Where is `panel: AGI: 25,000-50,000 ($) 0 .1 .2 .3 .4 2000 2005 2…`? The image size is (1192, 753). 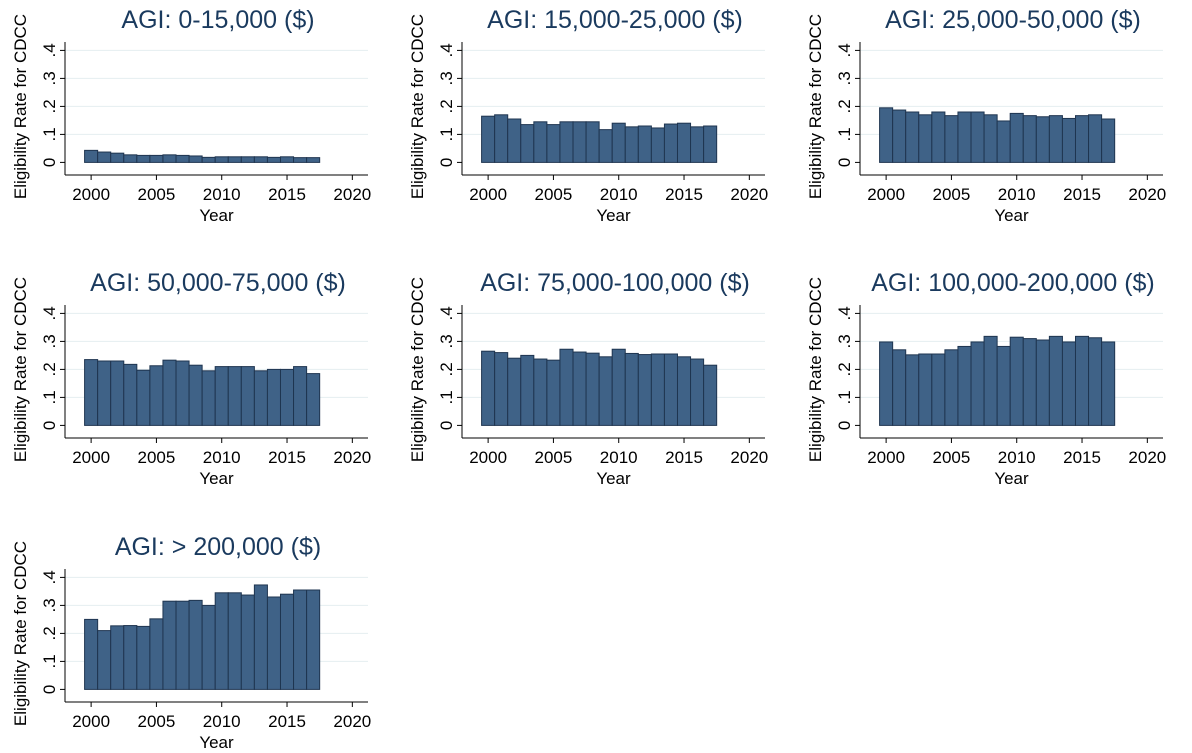
panel: AGI: 25,000-50,000 ($) 0 .1 .2 .3 .4 2000 2005 2… is located at coordinates (986, 115).